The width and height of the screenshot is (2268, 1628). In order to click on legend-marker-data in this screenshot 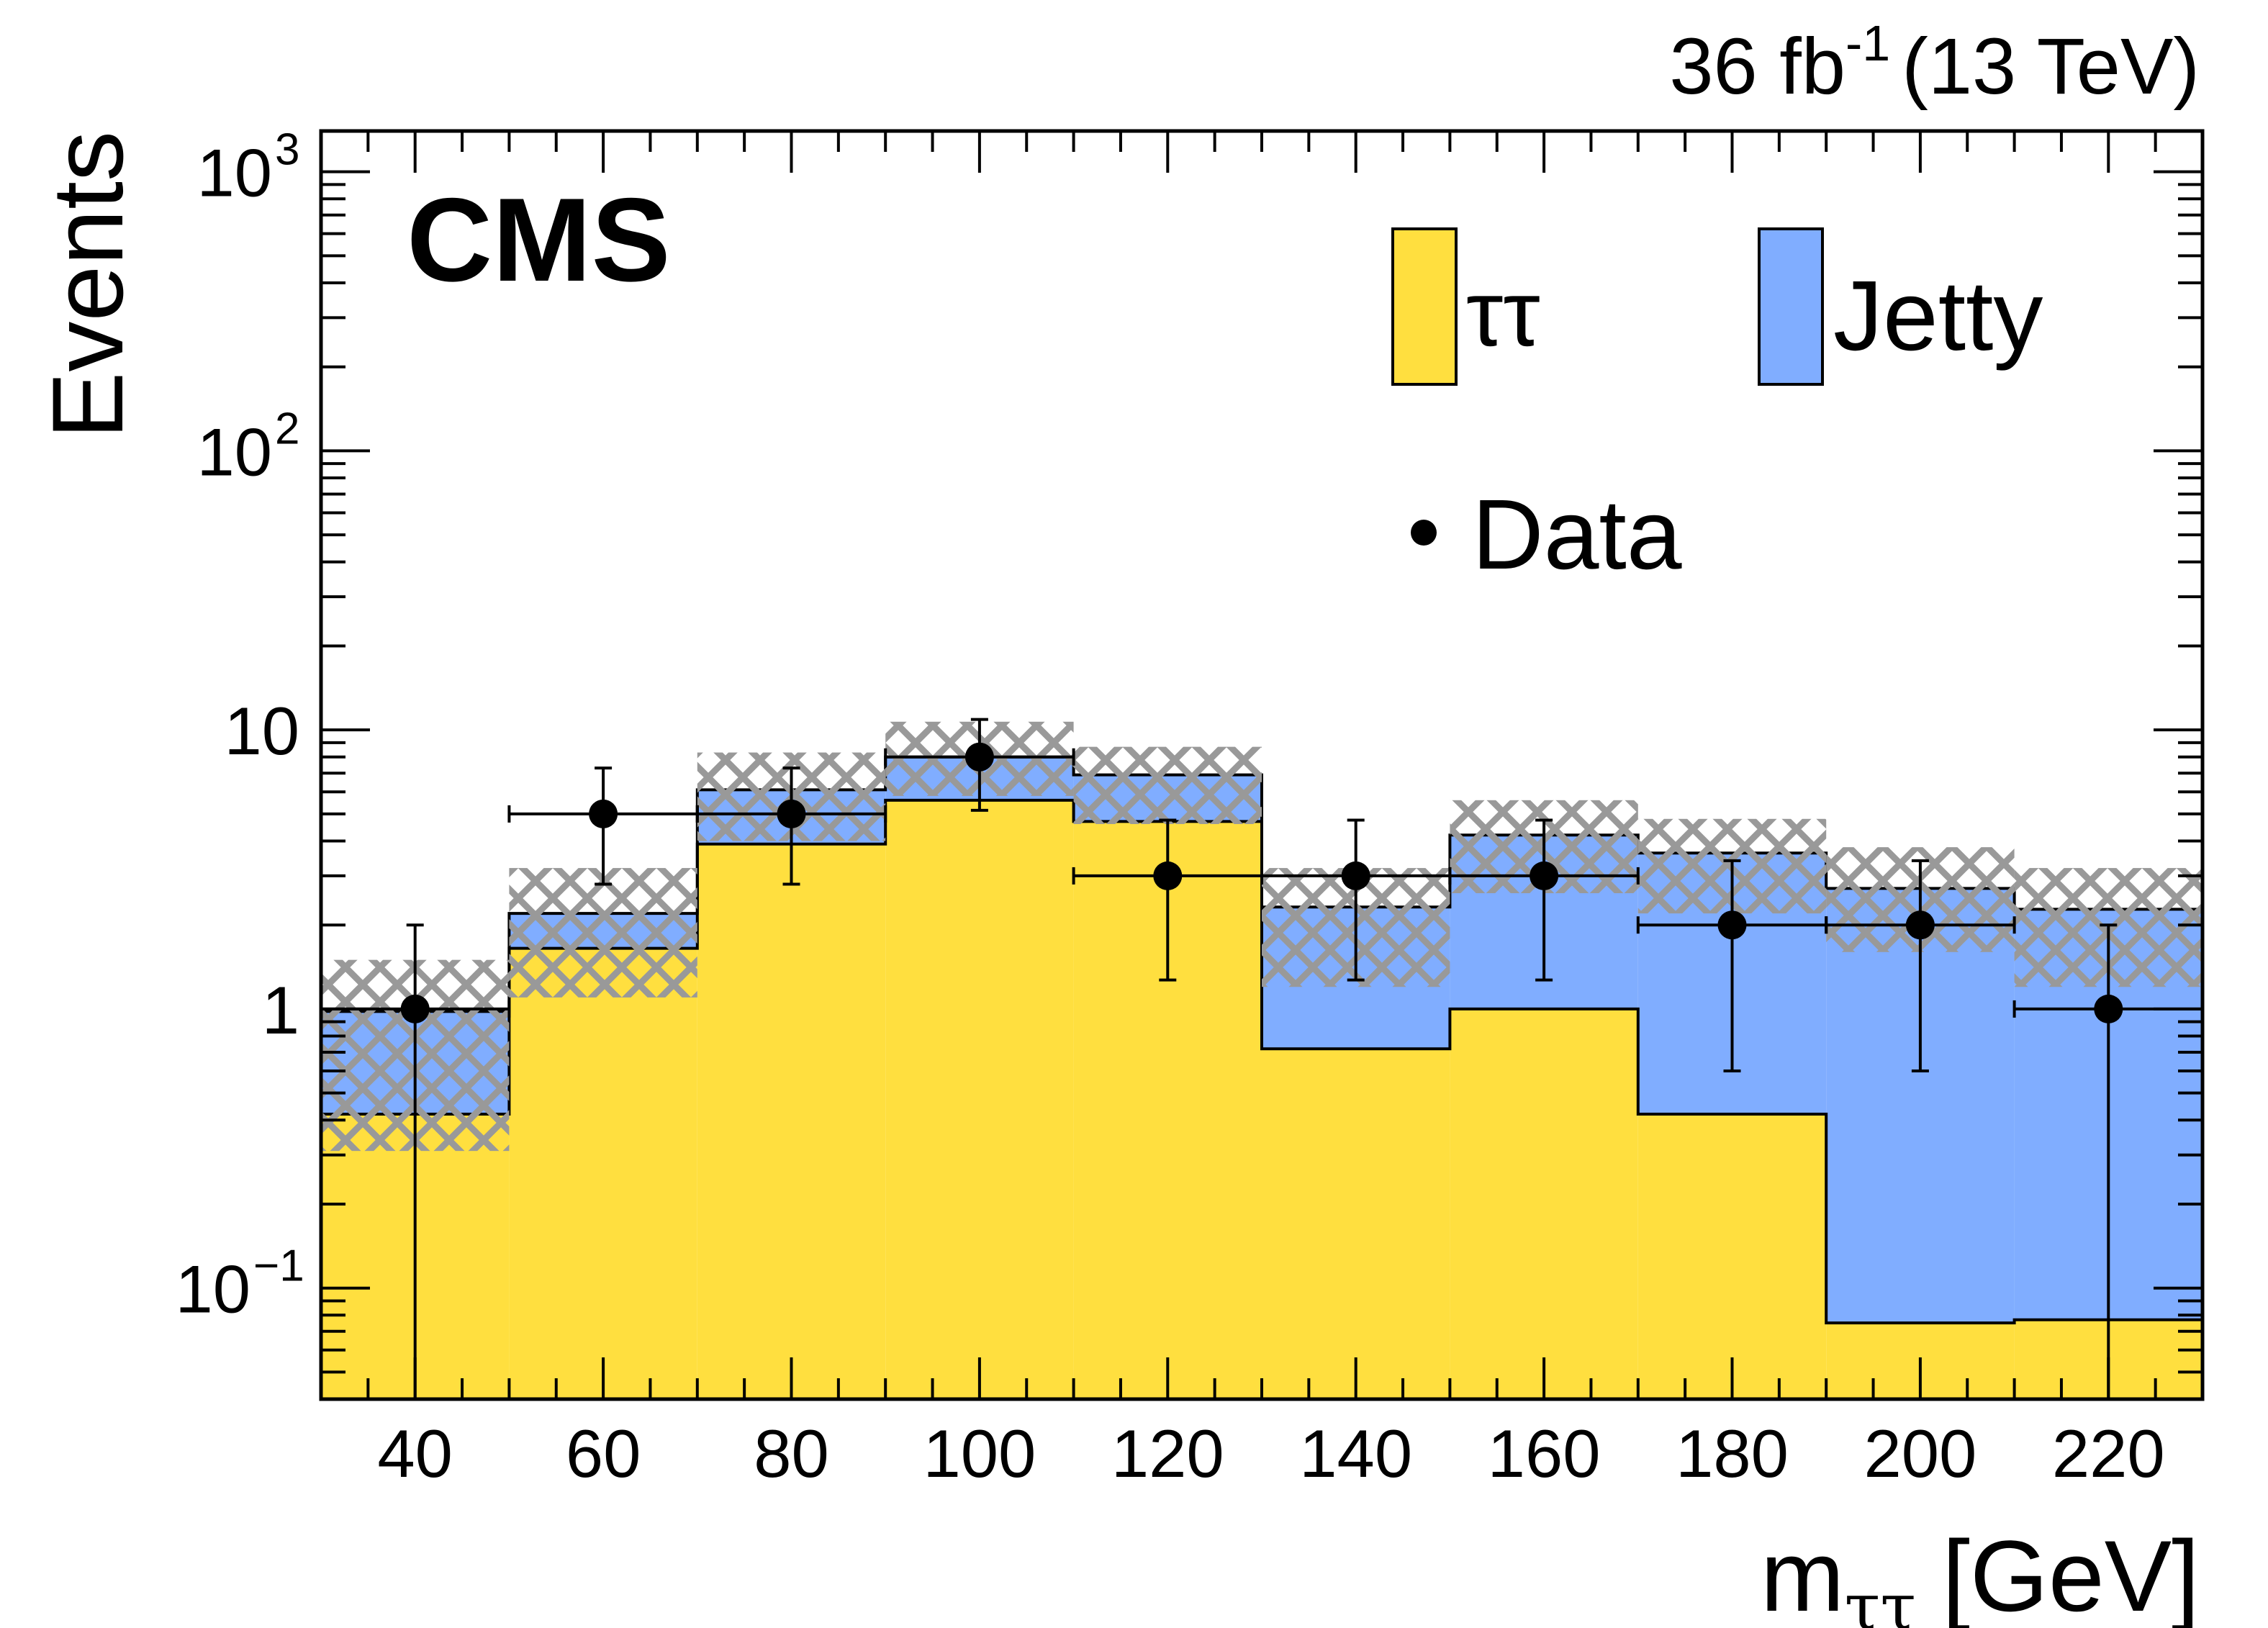, I will do `click(1424, 533)`.